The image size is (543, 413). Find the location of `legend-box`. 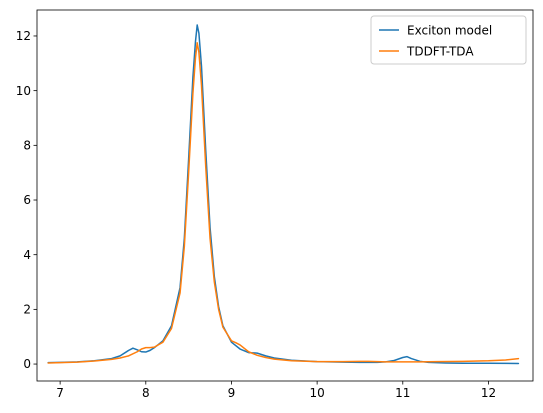

legend-box is located at coordinates (448, 40).